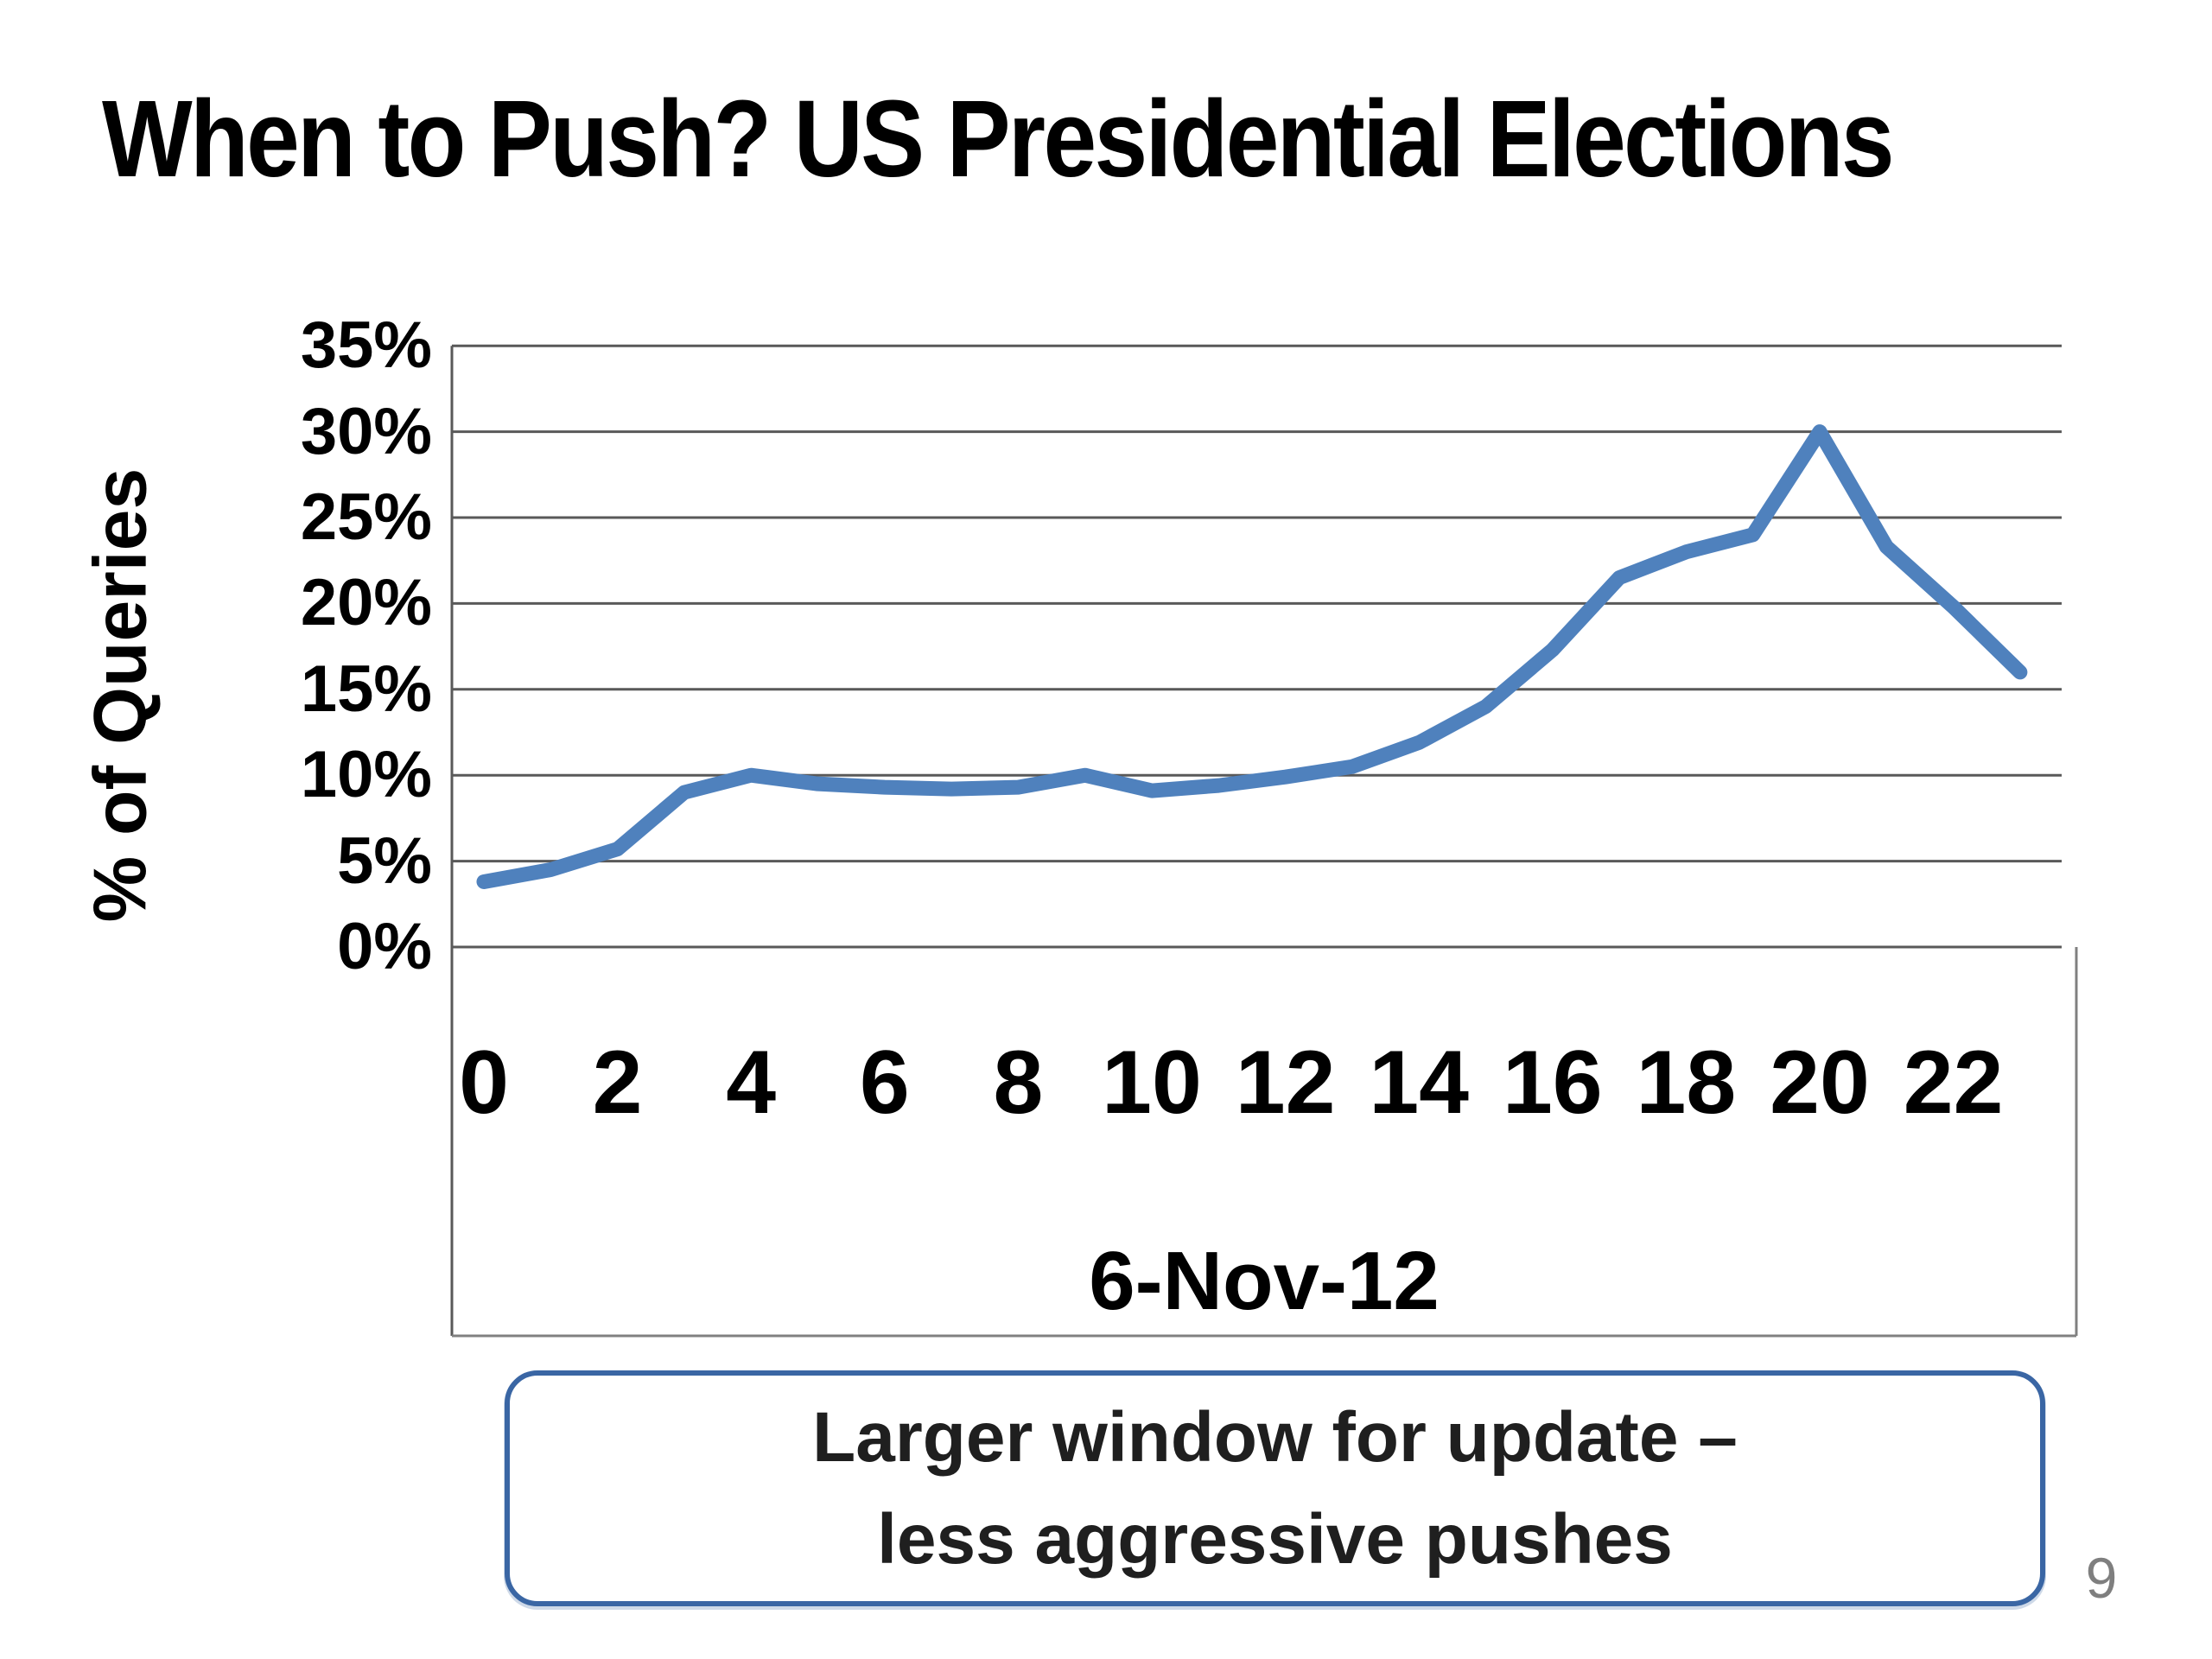 Image resolution: width=2212 pixels, height=1659 pixels. Describe the element at coordinates (1275, 1539) in the screenshot. I see `callout-text-line2: less aggressive pushes` at that location.